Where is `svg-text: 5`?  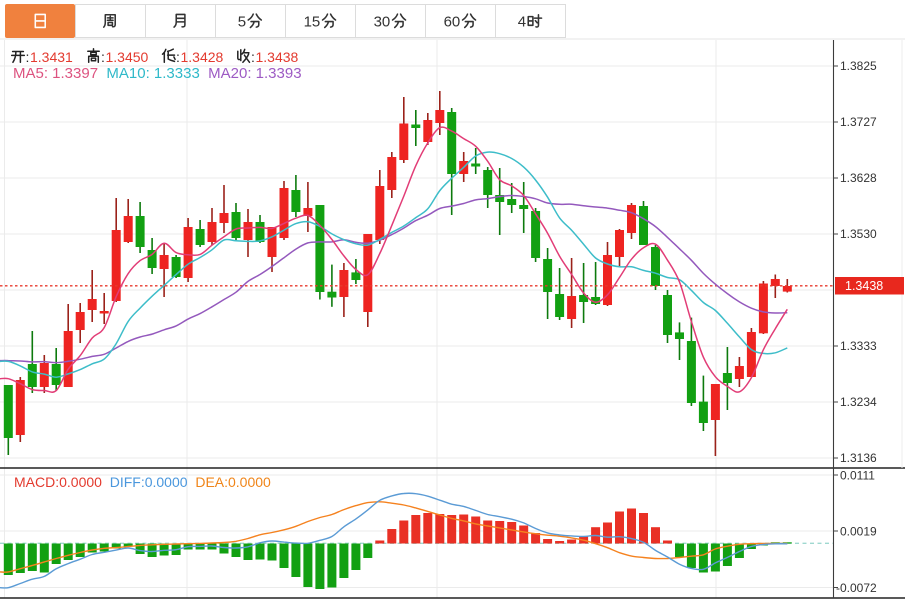
svg-text: 5 is located at coordinates (242, 21).